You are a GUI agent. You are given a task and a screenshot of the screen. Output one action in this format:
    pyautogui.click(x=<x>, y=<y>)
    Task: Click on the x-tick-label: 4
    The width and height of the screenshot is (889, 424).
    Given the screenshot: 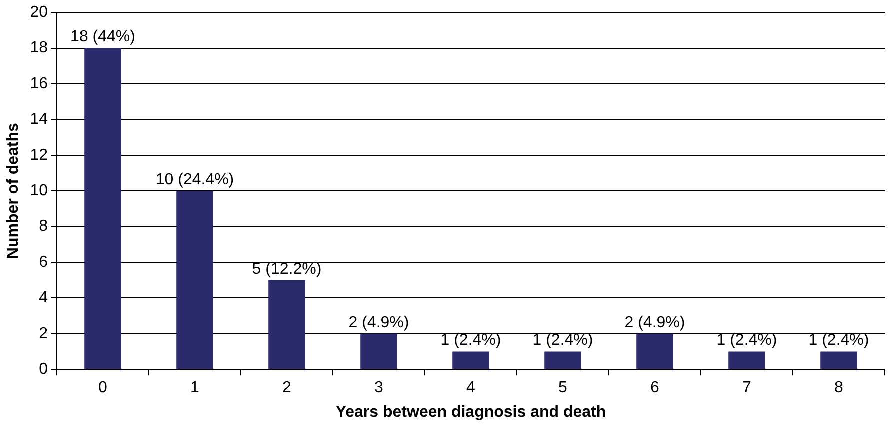 What is the action you would take?
    pyautogui.click(x=471, y=388)
    